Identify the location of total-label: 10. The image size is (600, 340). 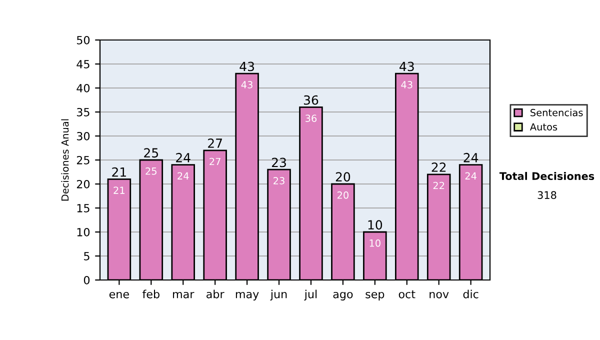
(375, 225).